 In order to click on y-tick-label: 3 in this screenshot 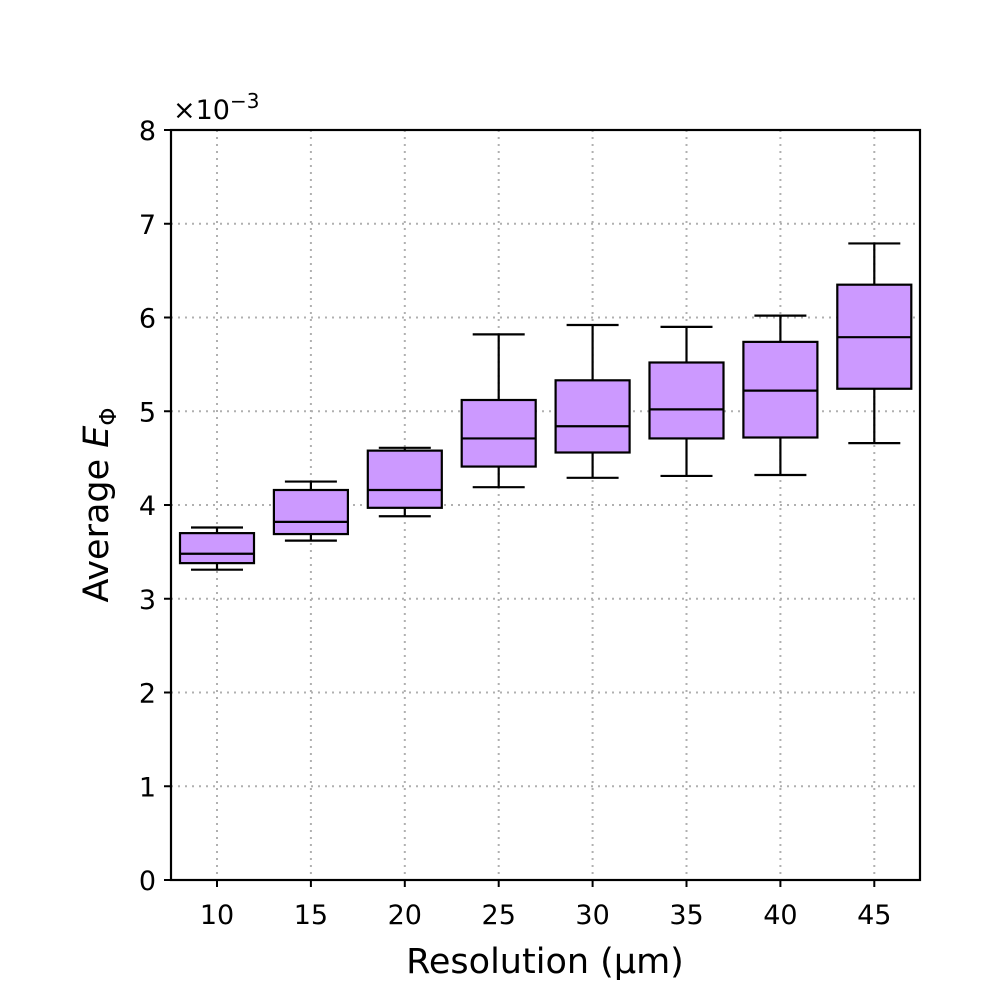, I will do `click(147, 600)`.